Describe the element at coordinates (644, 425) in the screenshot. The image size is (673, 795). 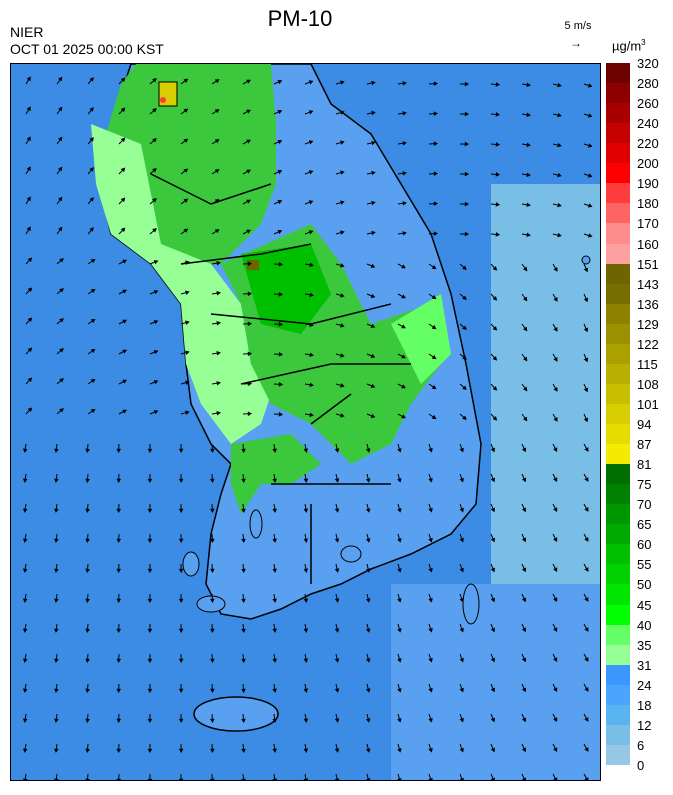
I see `legend-label: 94` at that location.